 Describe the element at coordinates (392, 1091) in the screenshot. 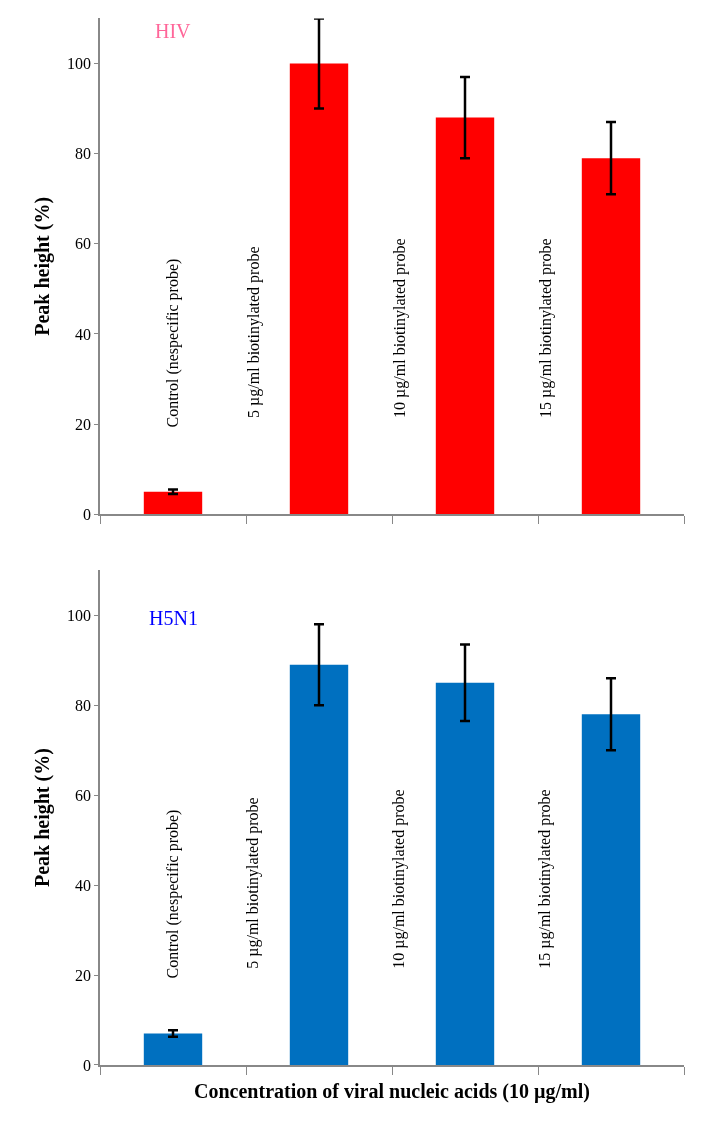

I see `x-axis-title: Concentration of viral nucleic acids (10 µg/ml)` at that location.